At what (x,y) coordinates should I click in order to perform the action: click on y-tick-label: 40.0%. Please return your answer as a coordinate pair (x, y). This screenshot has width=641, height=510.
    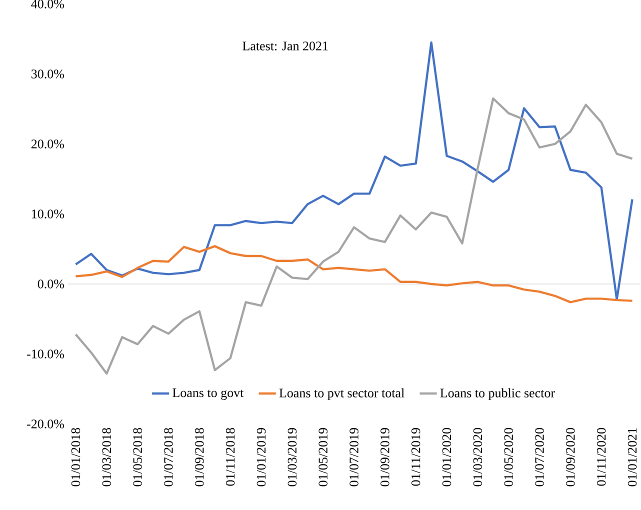
    Looking at the image, I should click on (47, 4).